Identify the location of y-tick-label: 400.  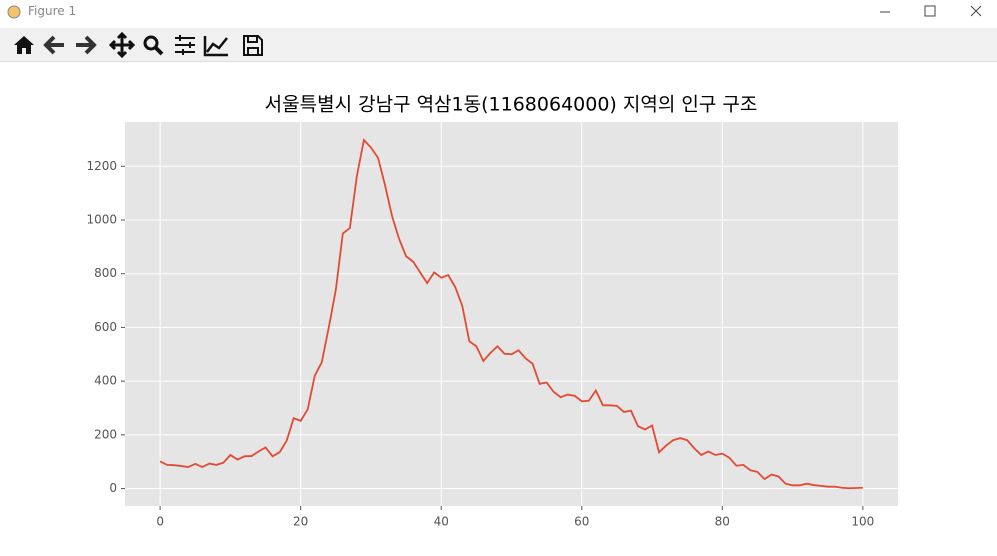
(105, 381).